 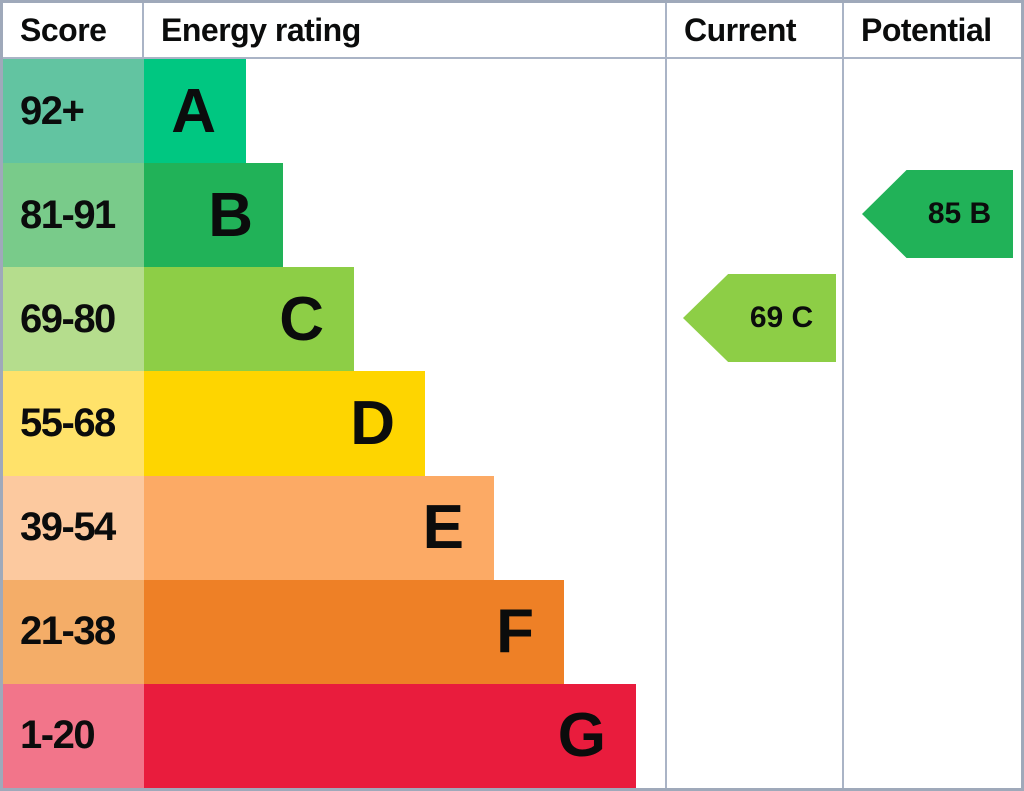 I want to click on score-cell-c: 69-80, so click(x=73, y=319).